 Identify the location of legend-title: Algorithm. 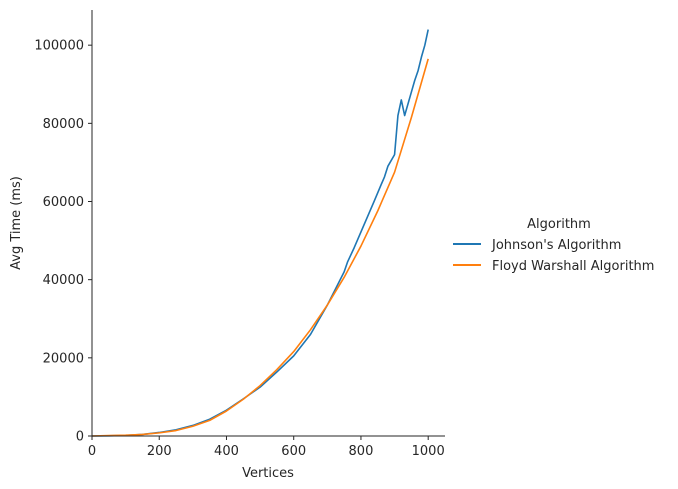
(559, 224).